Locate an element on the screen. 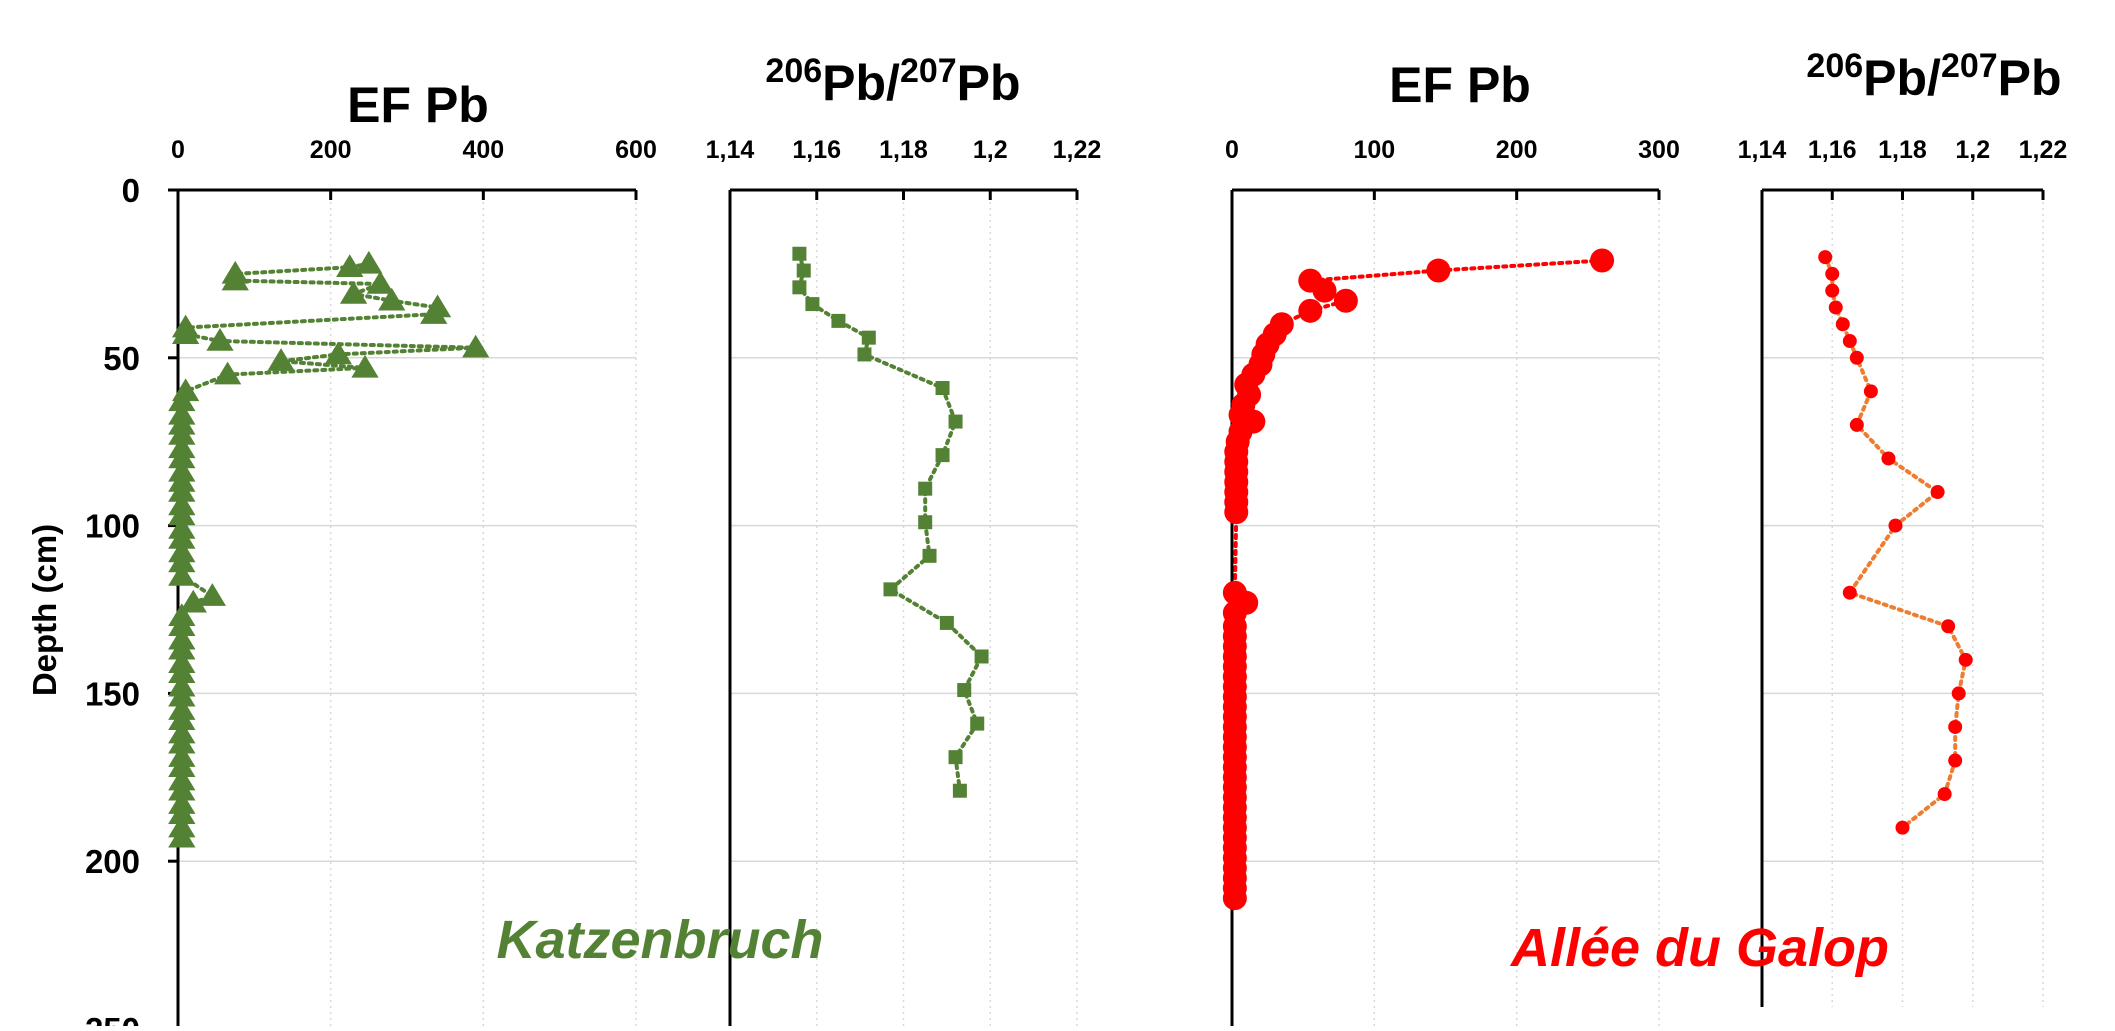 This screenshot has width=2115, height=1031. panel3-series-line is located at coordinates (1418, 579).